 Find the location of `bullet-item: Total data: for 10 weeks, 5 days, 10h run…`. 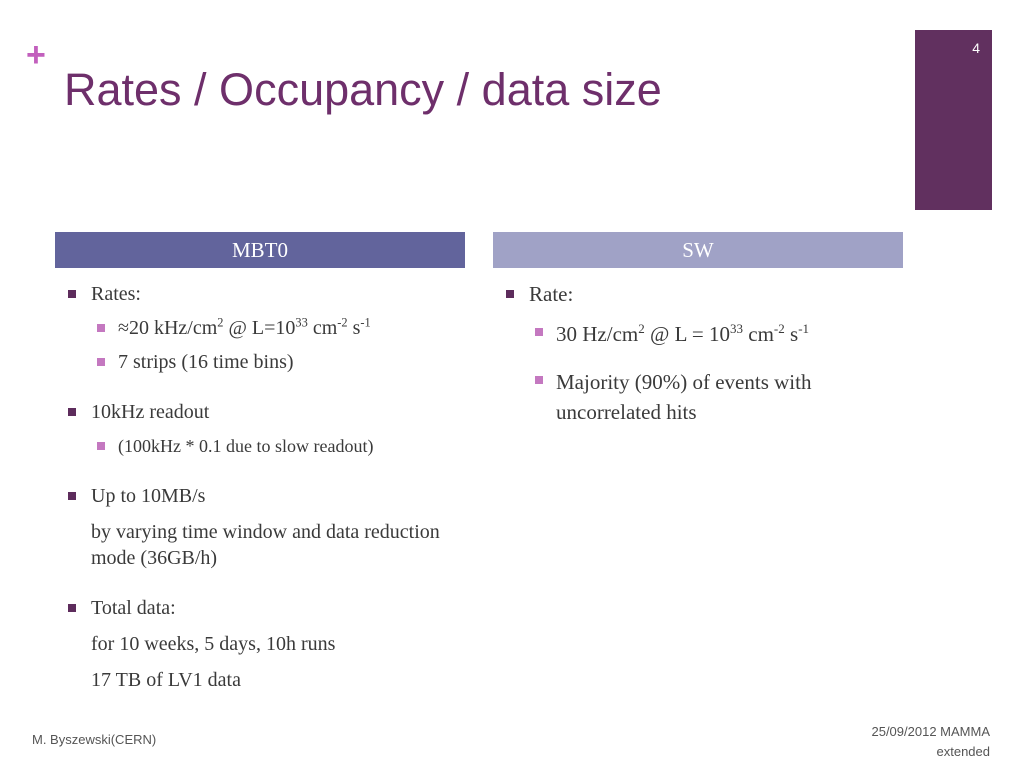

bullet-item: Total data: for 10 weeks, 5 days, 10h run… is located at coordinates (267, 644).